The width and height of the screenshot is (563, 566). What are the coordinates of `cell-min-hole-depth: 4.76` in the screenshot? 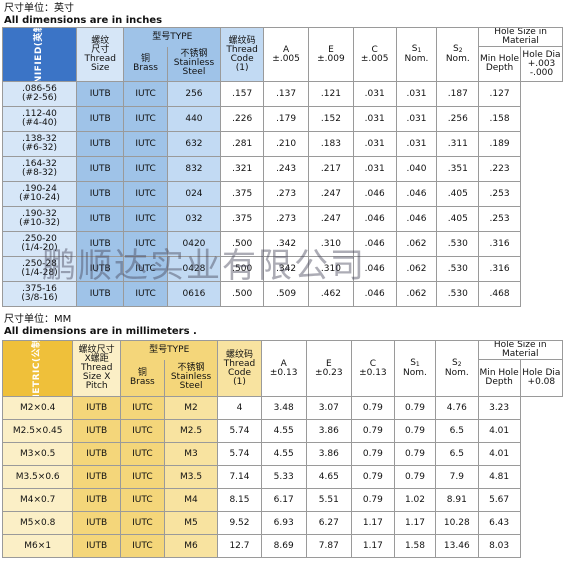 It's located at (457, 408).